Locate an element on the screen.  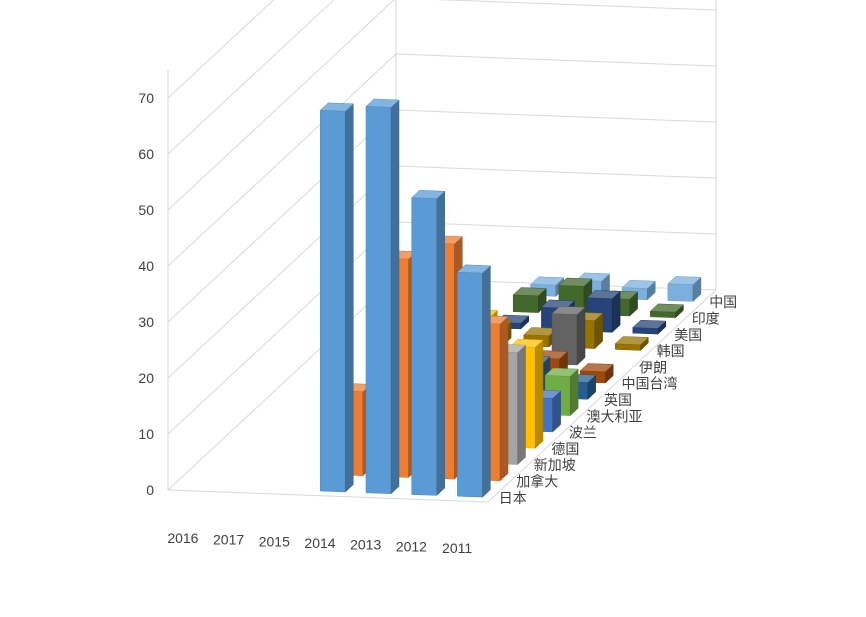
country-label: 德国 is located at coordinates (565, 449).